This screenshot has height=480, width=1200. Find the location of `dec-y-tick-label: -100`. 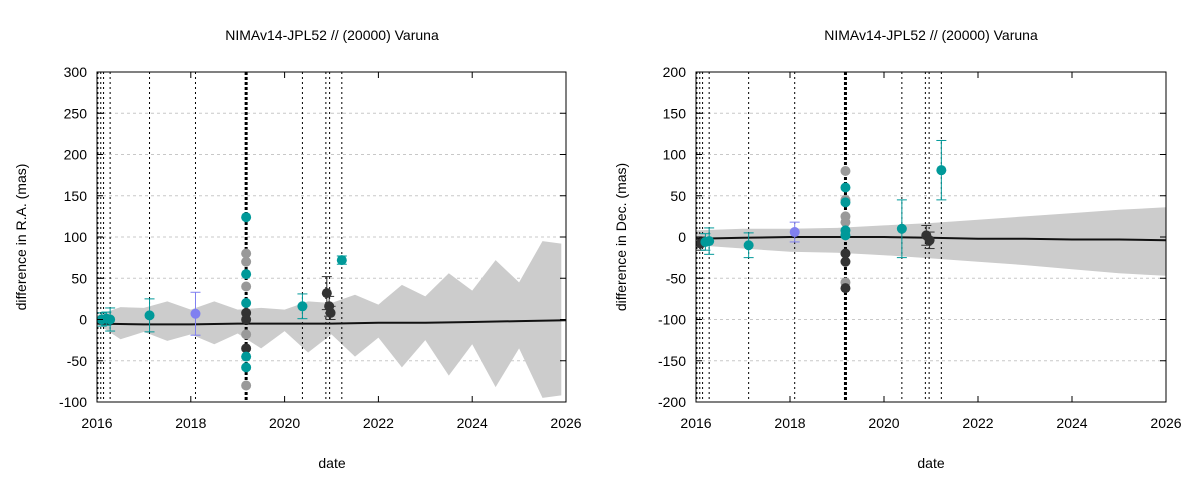

dec-y-tick-label: -100 is located at coordinates (672, 320).